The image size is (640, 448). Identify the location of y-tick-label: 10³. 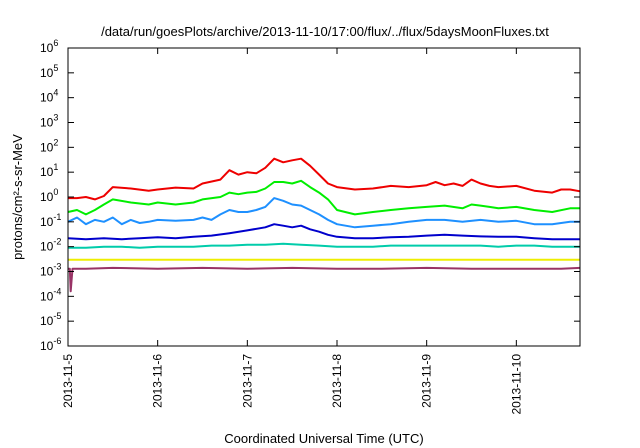
(49, 121).